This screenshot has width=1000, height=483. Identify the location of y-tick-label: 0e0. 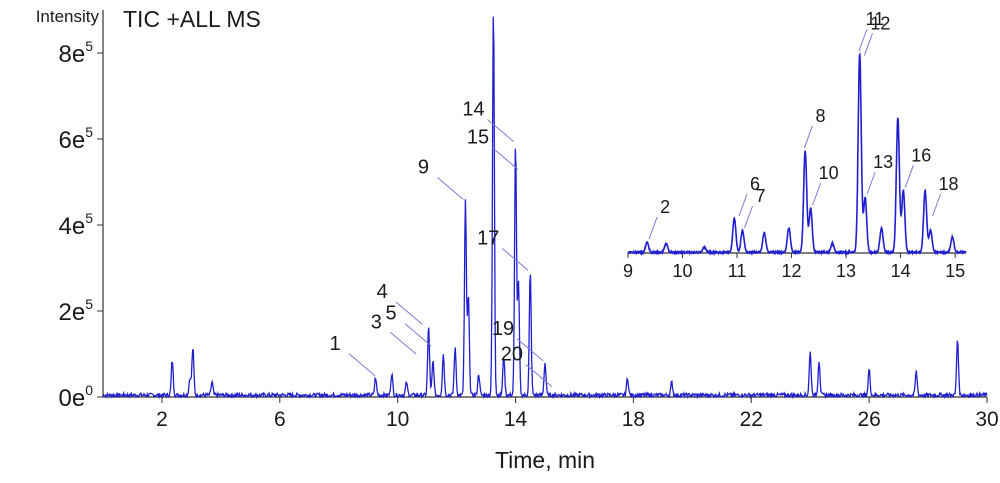
(76, 397).